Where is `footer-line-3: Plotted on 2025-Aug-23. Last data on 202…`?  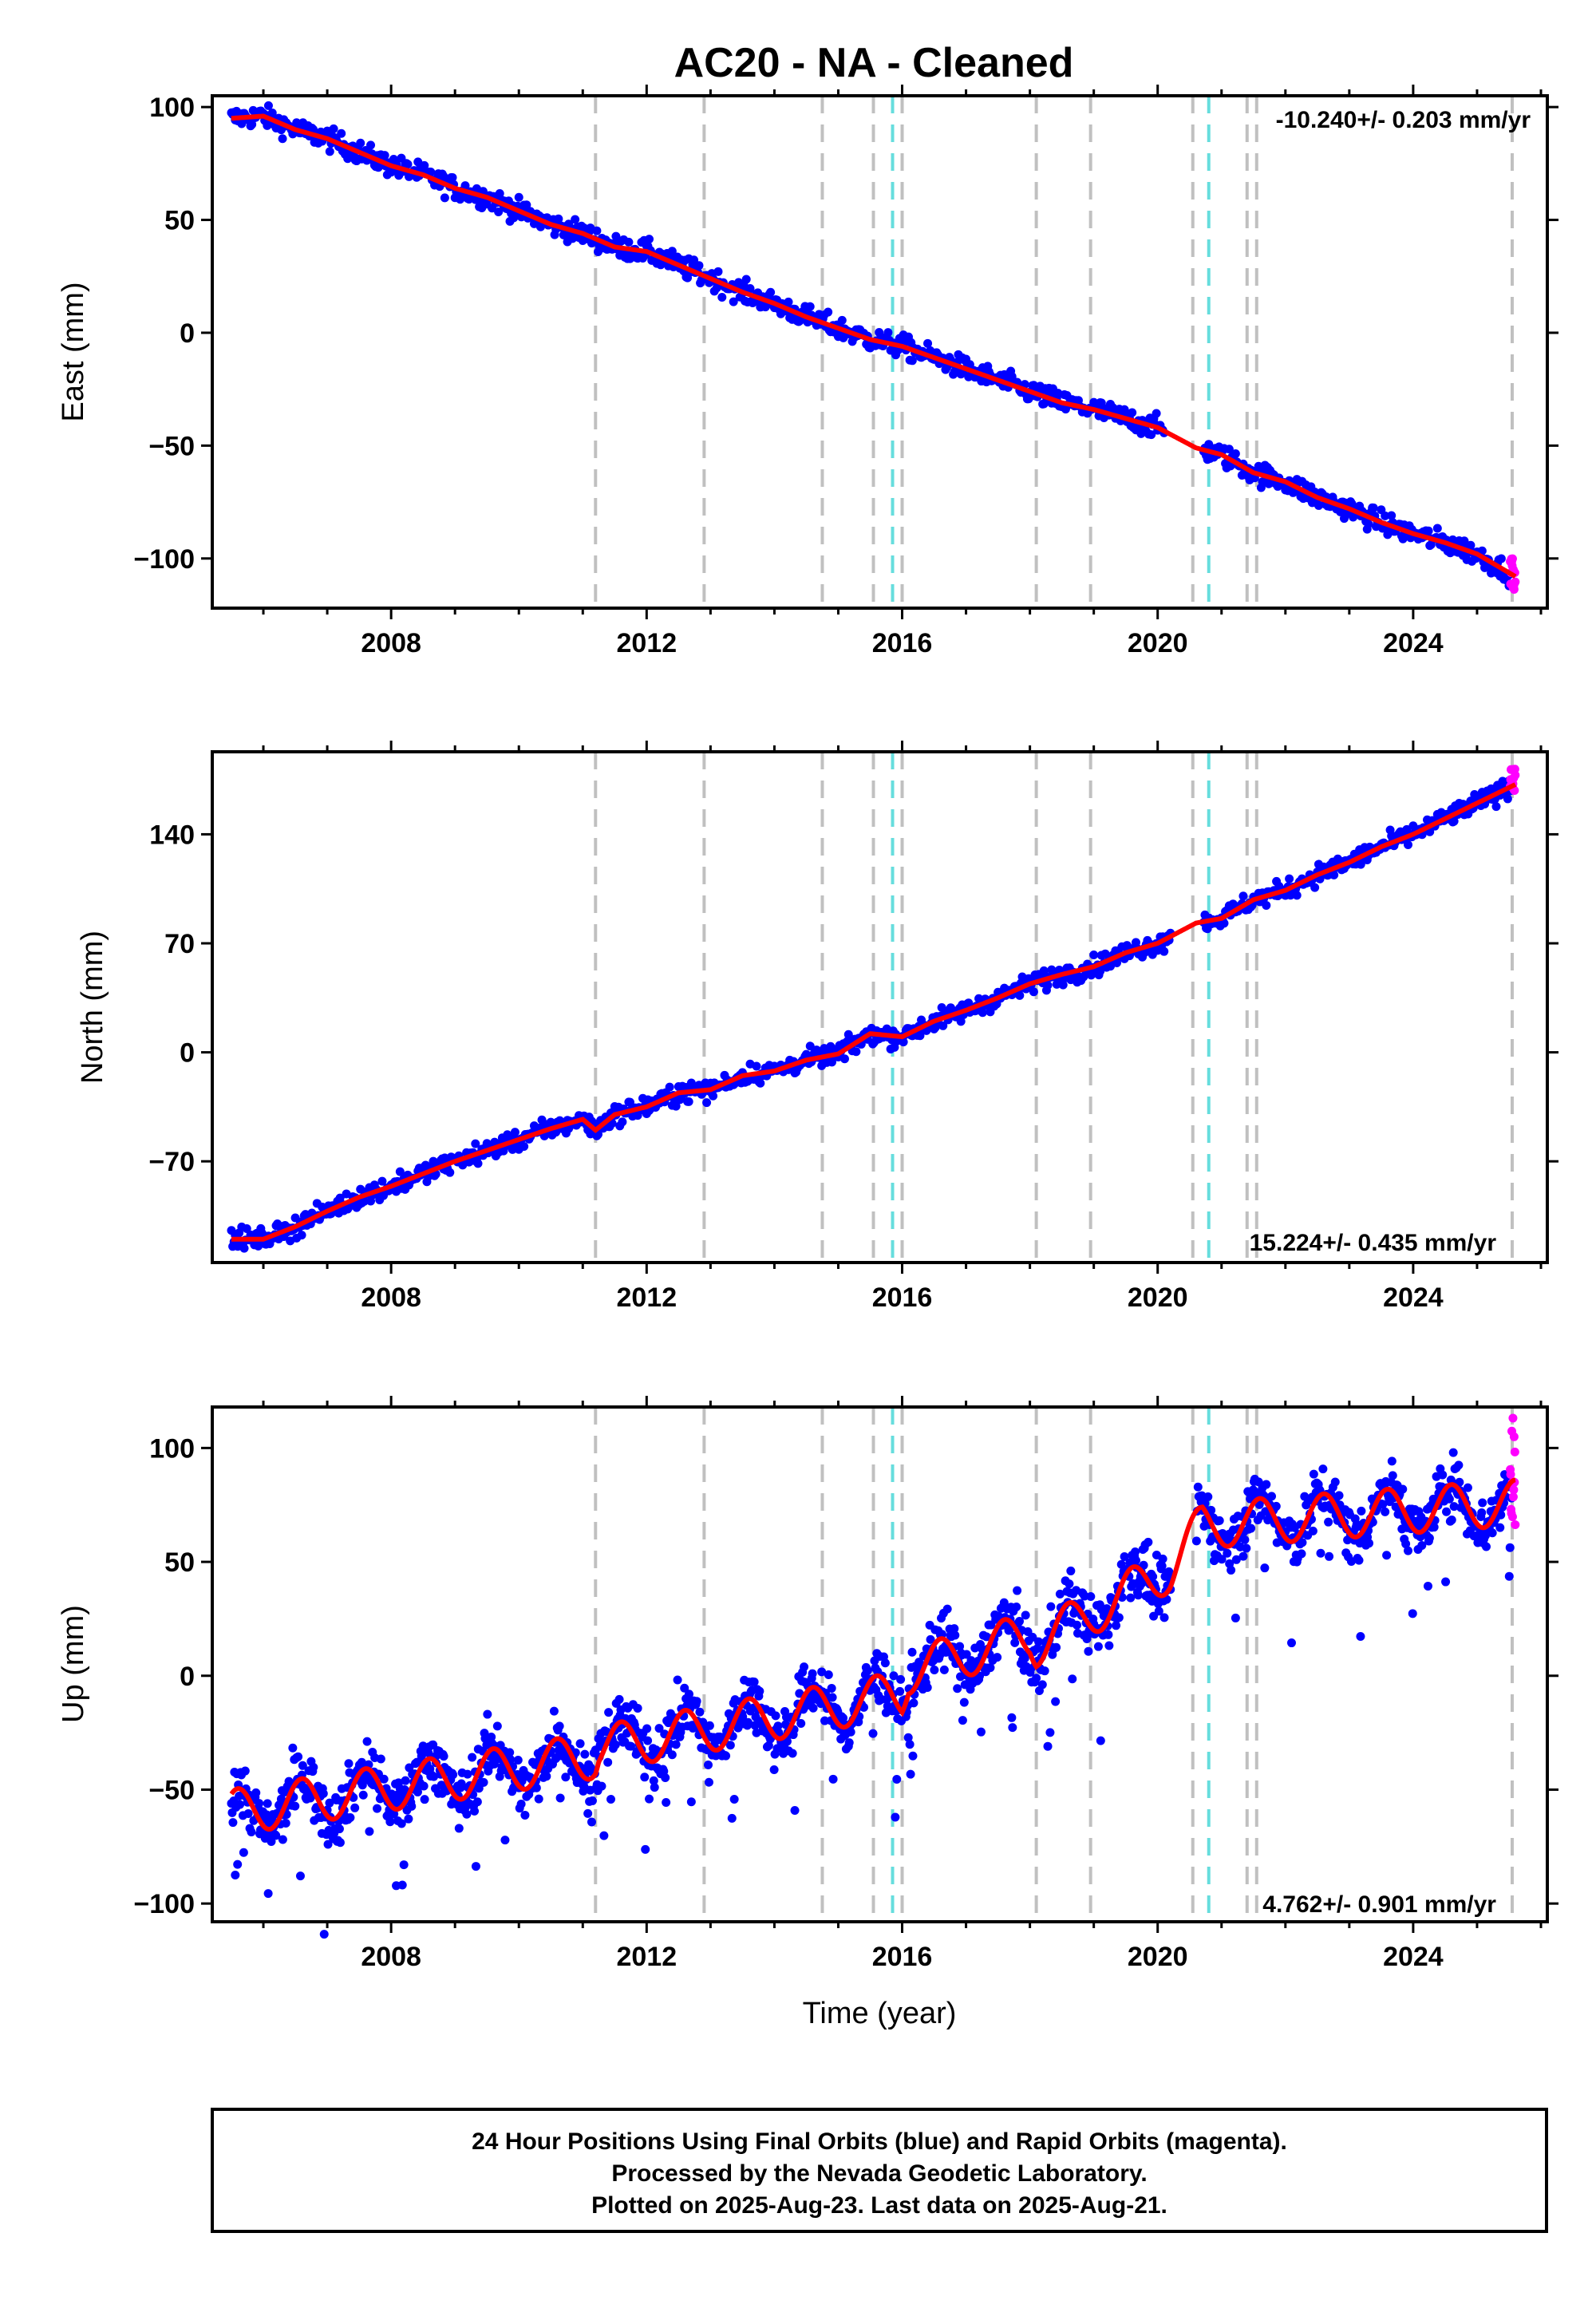
footer-line-3: Plotted on 2025-Aug-23. Last data on 202… is located at coordinates (879, 2205).